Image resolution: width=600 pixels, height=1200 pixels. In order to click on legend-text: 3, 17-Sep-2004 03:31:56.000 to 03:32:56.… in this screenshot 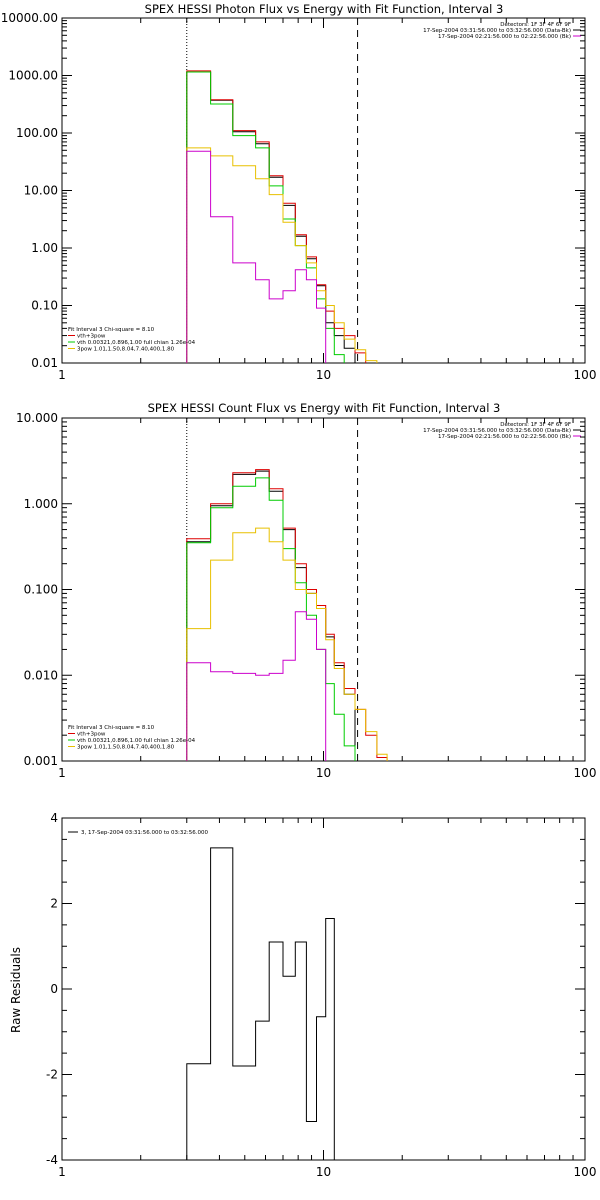, I will do `click(144, 833)`.